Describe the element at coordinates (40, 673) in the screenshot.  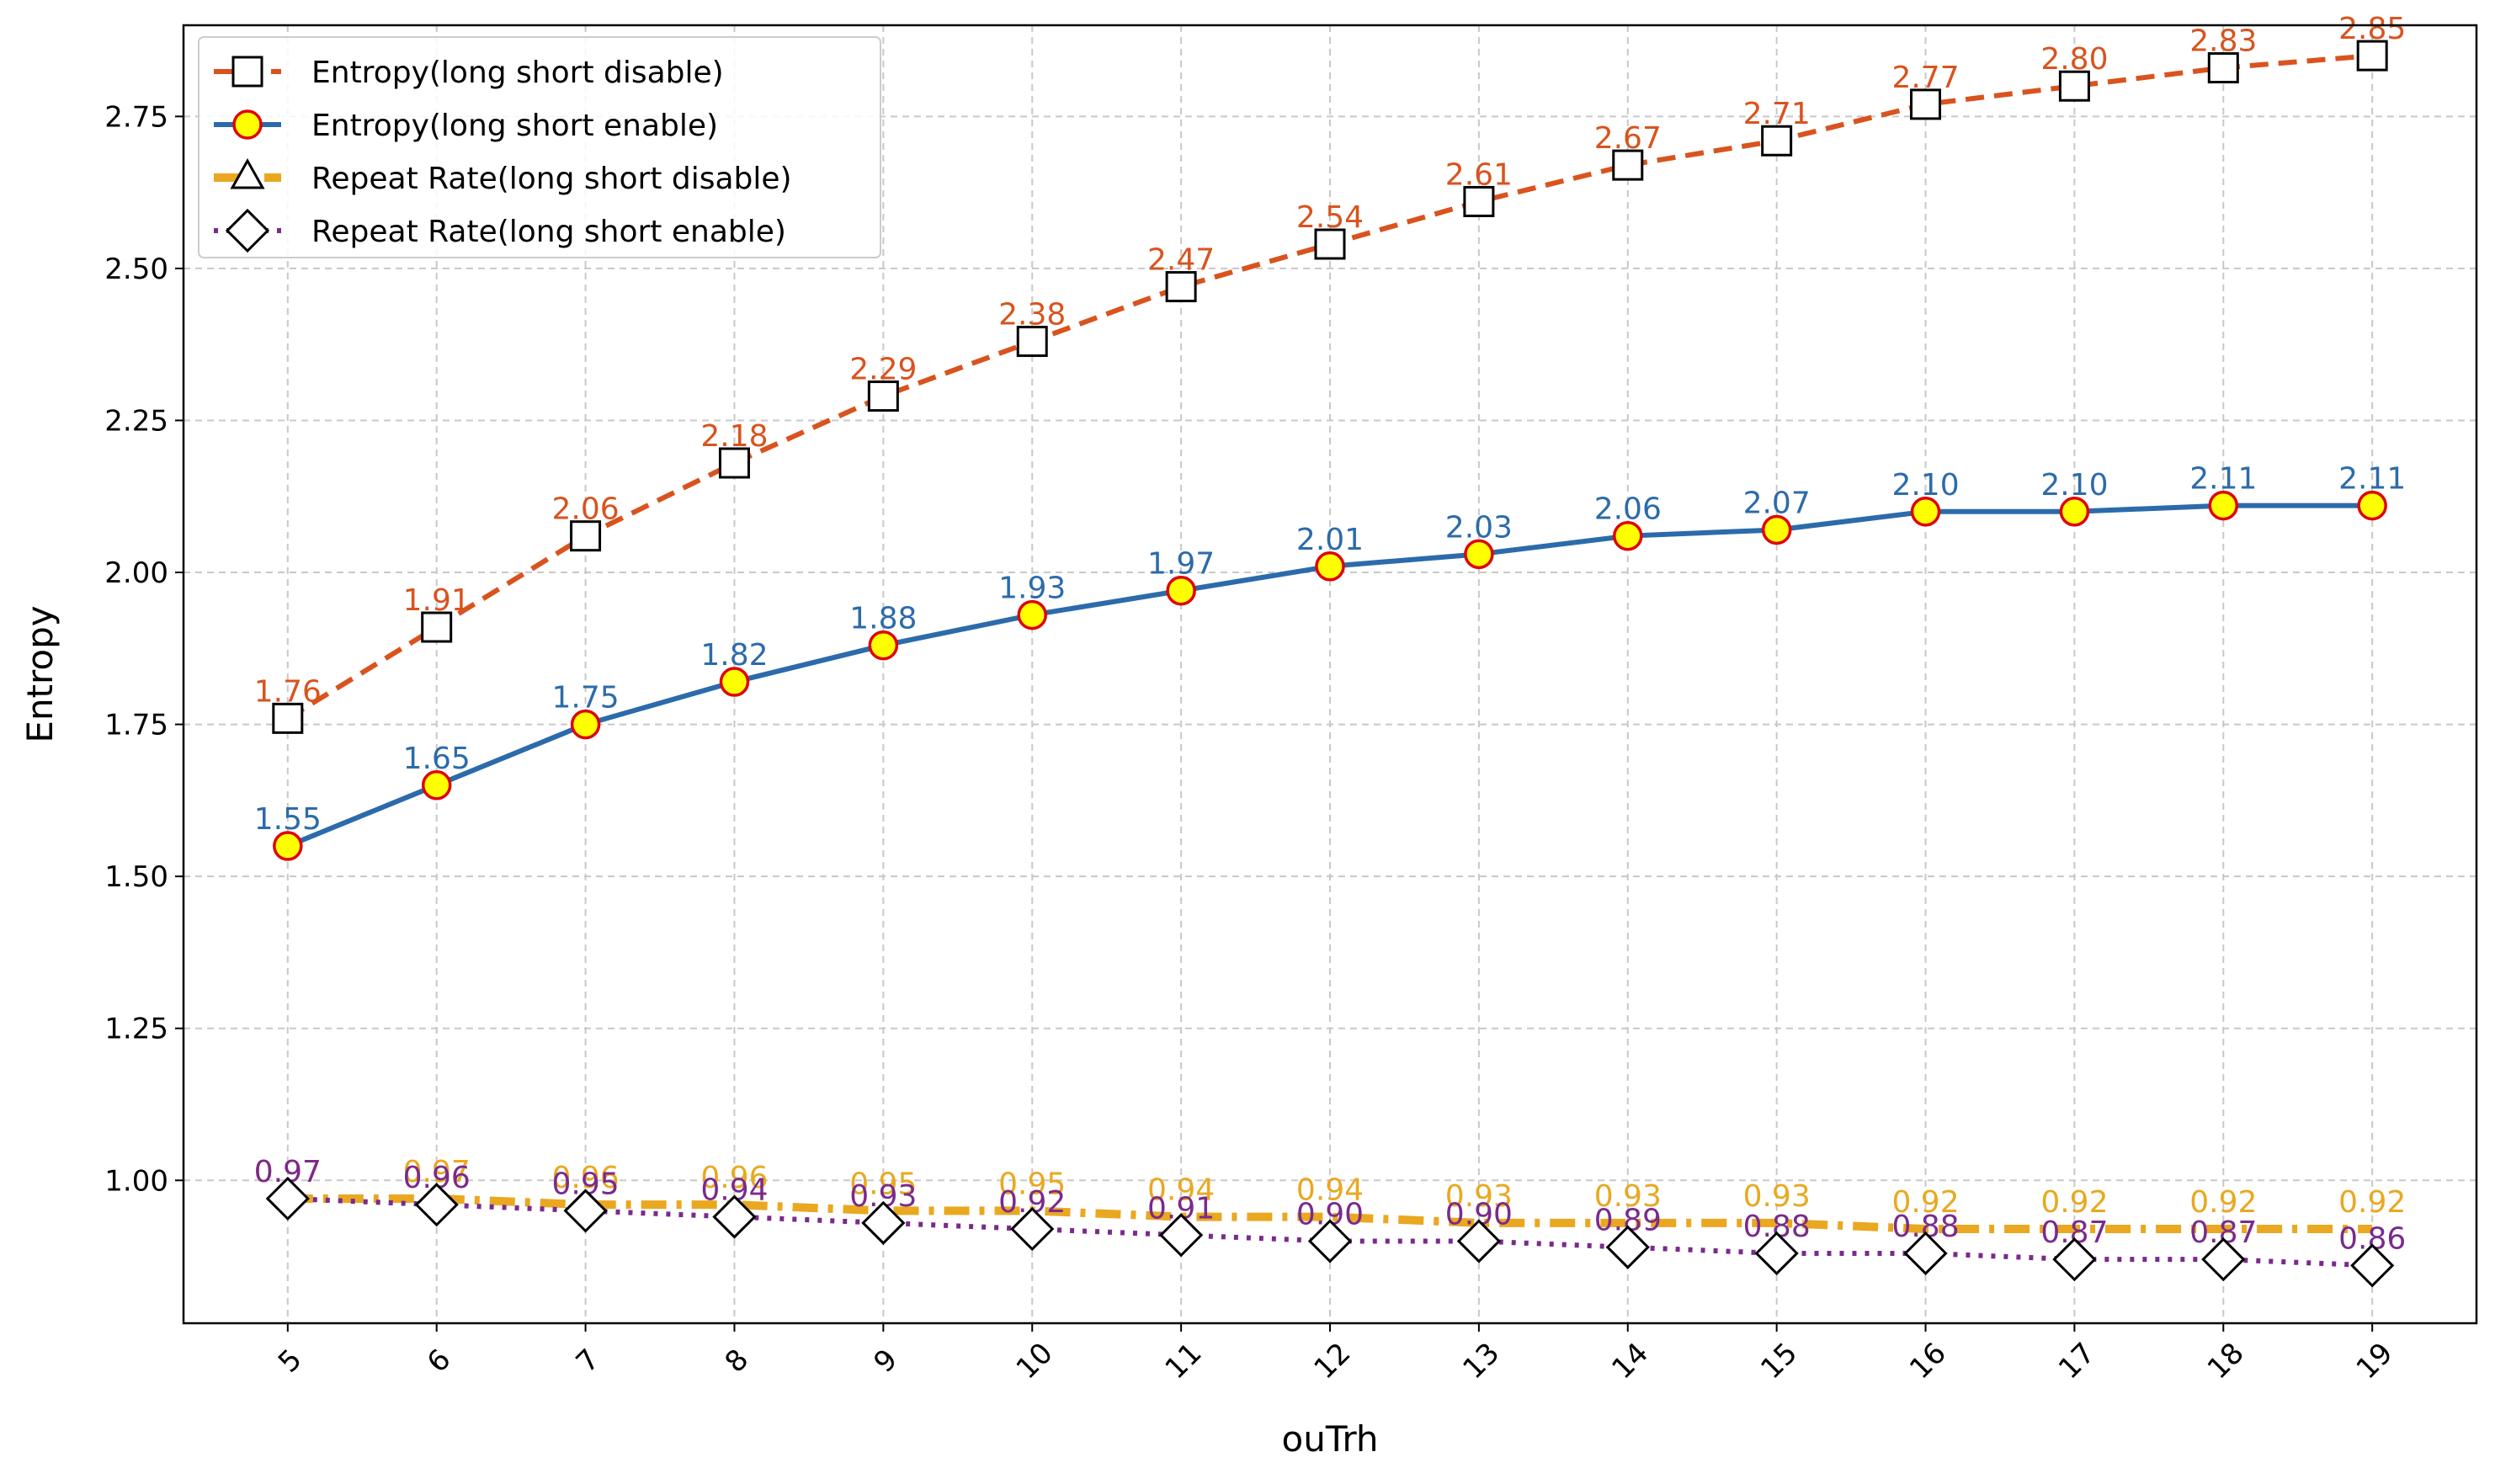
I see `y-axis-title: Entropy` at that location.